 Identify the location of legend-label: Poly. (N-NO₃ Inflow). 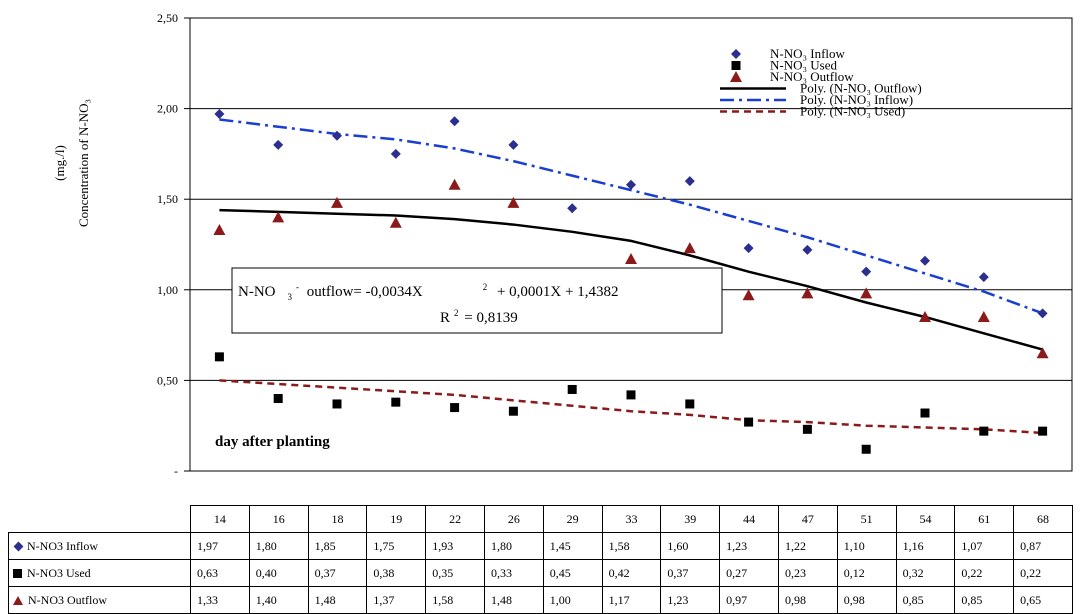
(856, 99).